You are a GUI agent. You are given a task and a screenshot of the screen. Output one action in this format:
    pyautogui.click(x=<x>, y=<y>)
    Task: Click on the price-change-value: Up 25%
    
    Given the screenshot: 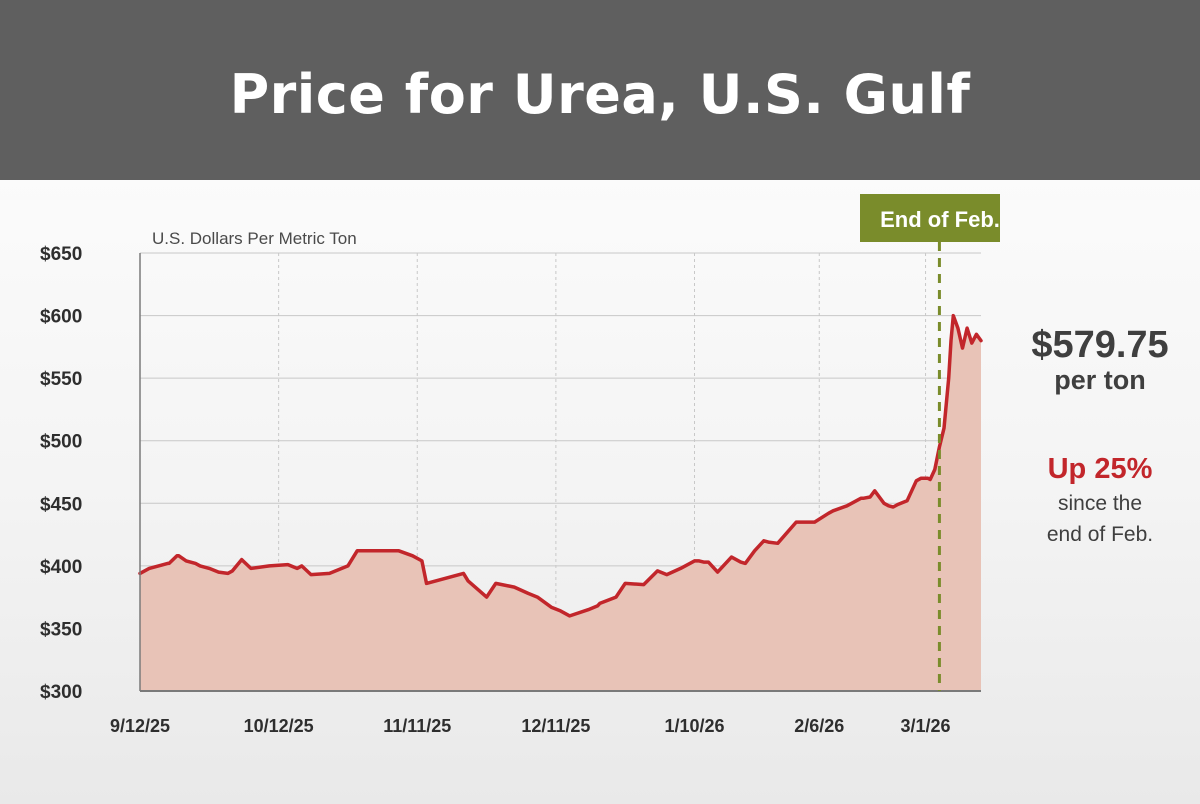 What is the action you would take?
    pyautogui.click(x=1100, y=469)
    